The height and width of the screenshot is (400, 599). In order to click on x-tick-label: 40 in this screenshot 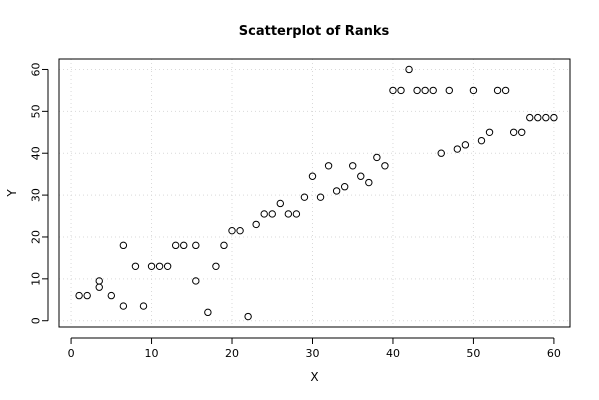, I will do `click(393, 353)`.